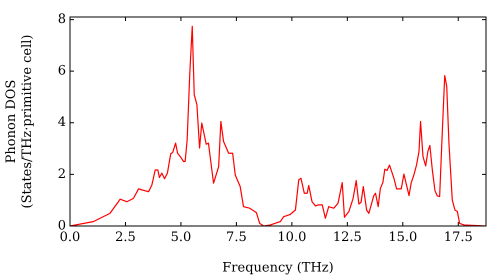 This screenshot has height=280, width=500. I want to click on y-axis-title: Phonon DOS (States/THz·primitive cell), so click(19, 121).